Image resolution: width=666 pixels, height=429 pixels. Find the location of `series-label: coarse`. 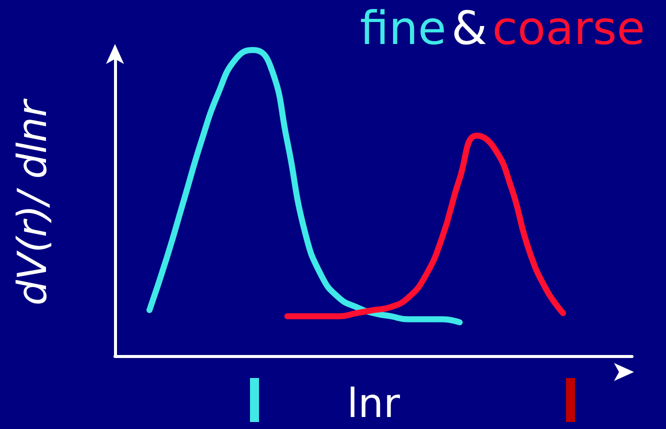

series-label: coarse is located at coordinates (569, 28).